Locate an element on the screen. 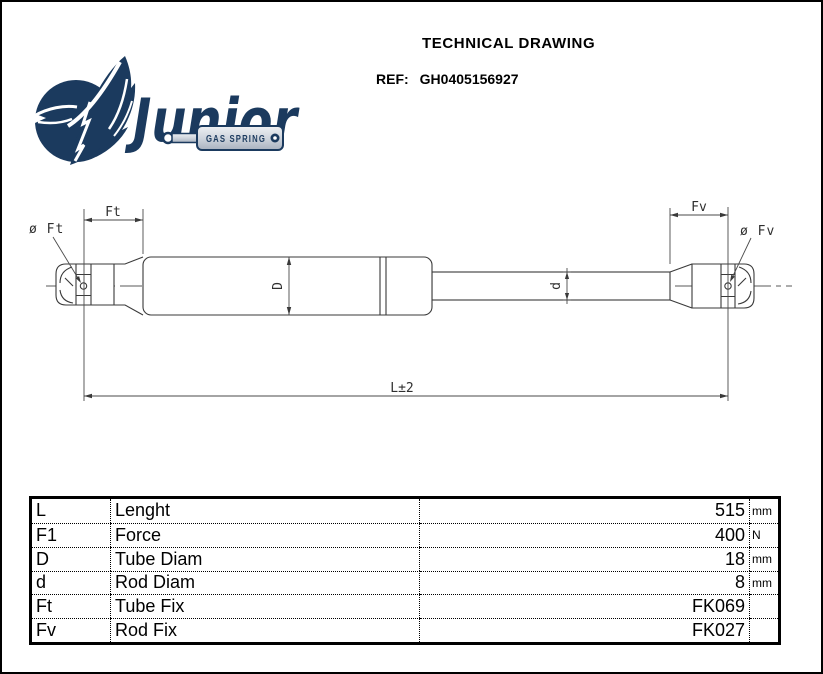 This screenshot has height=674, width=823. dimension-fv: Fv is located at coordinates (699, 209).